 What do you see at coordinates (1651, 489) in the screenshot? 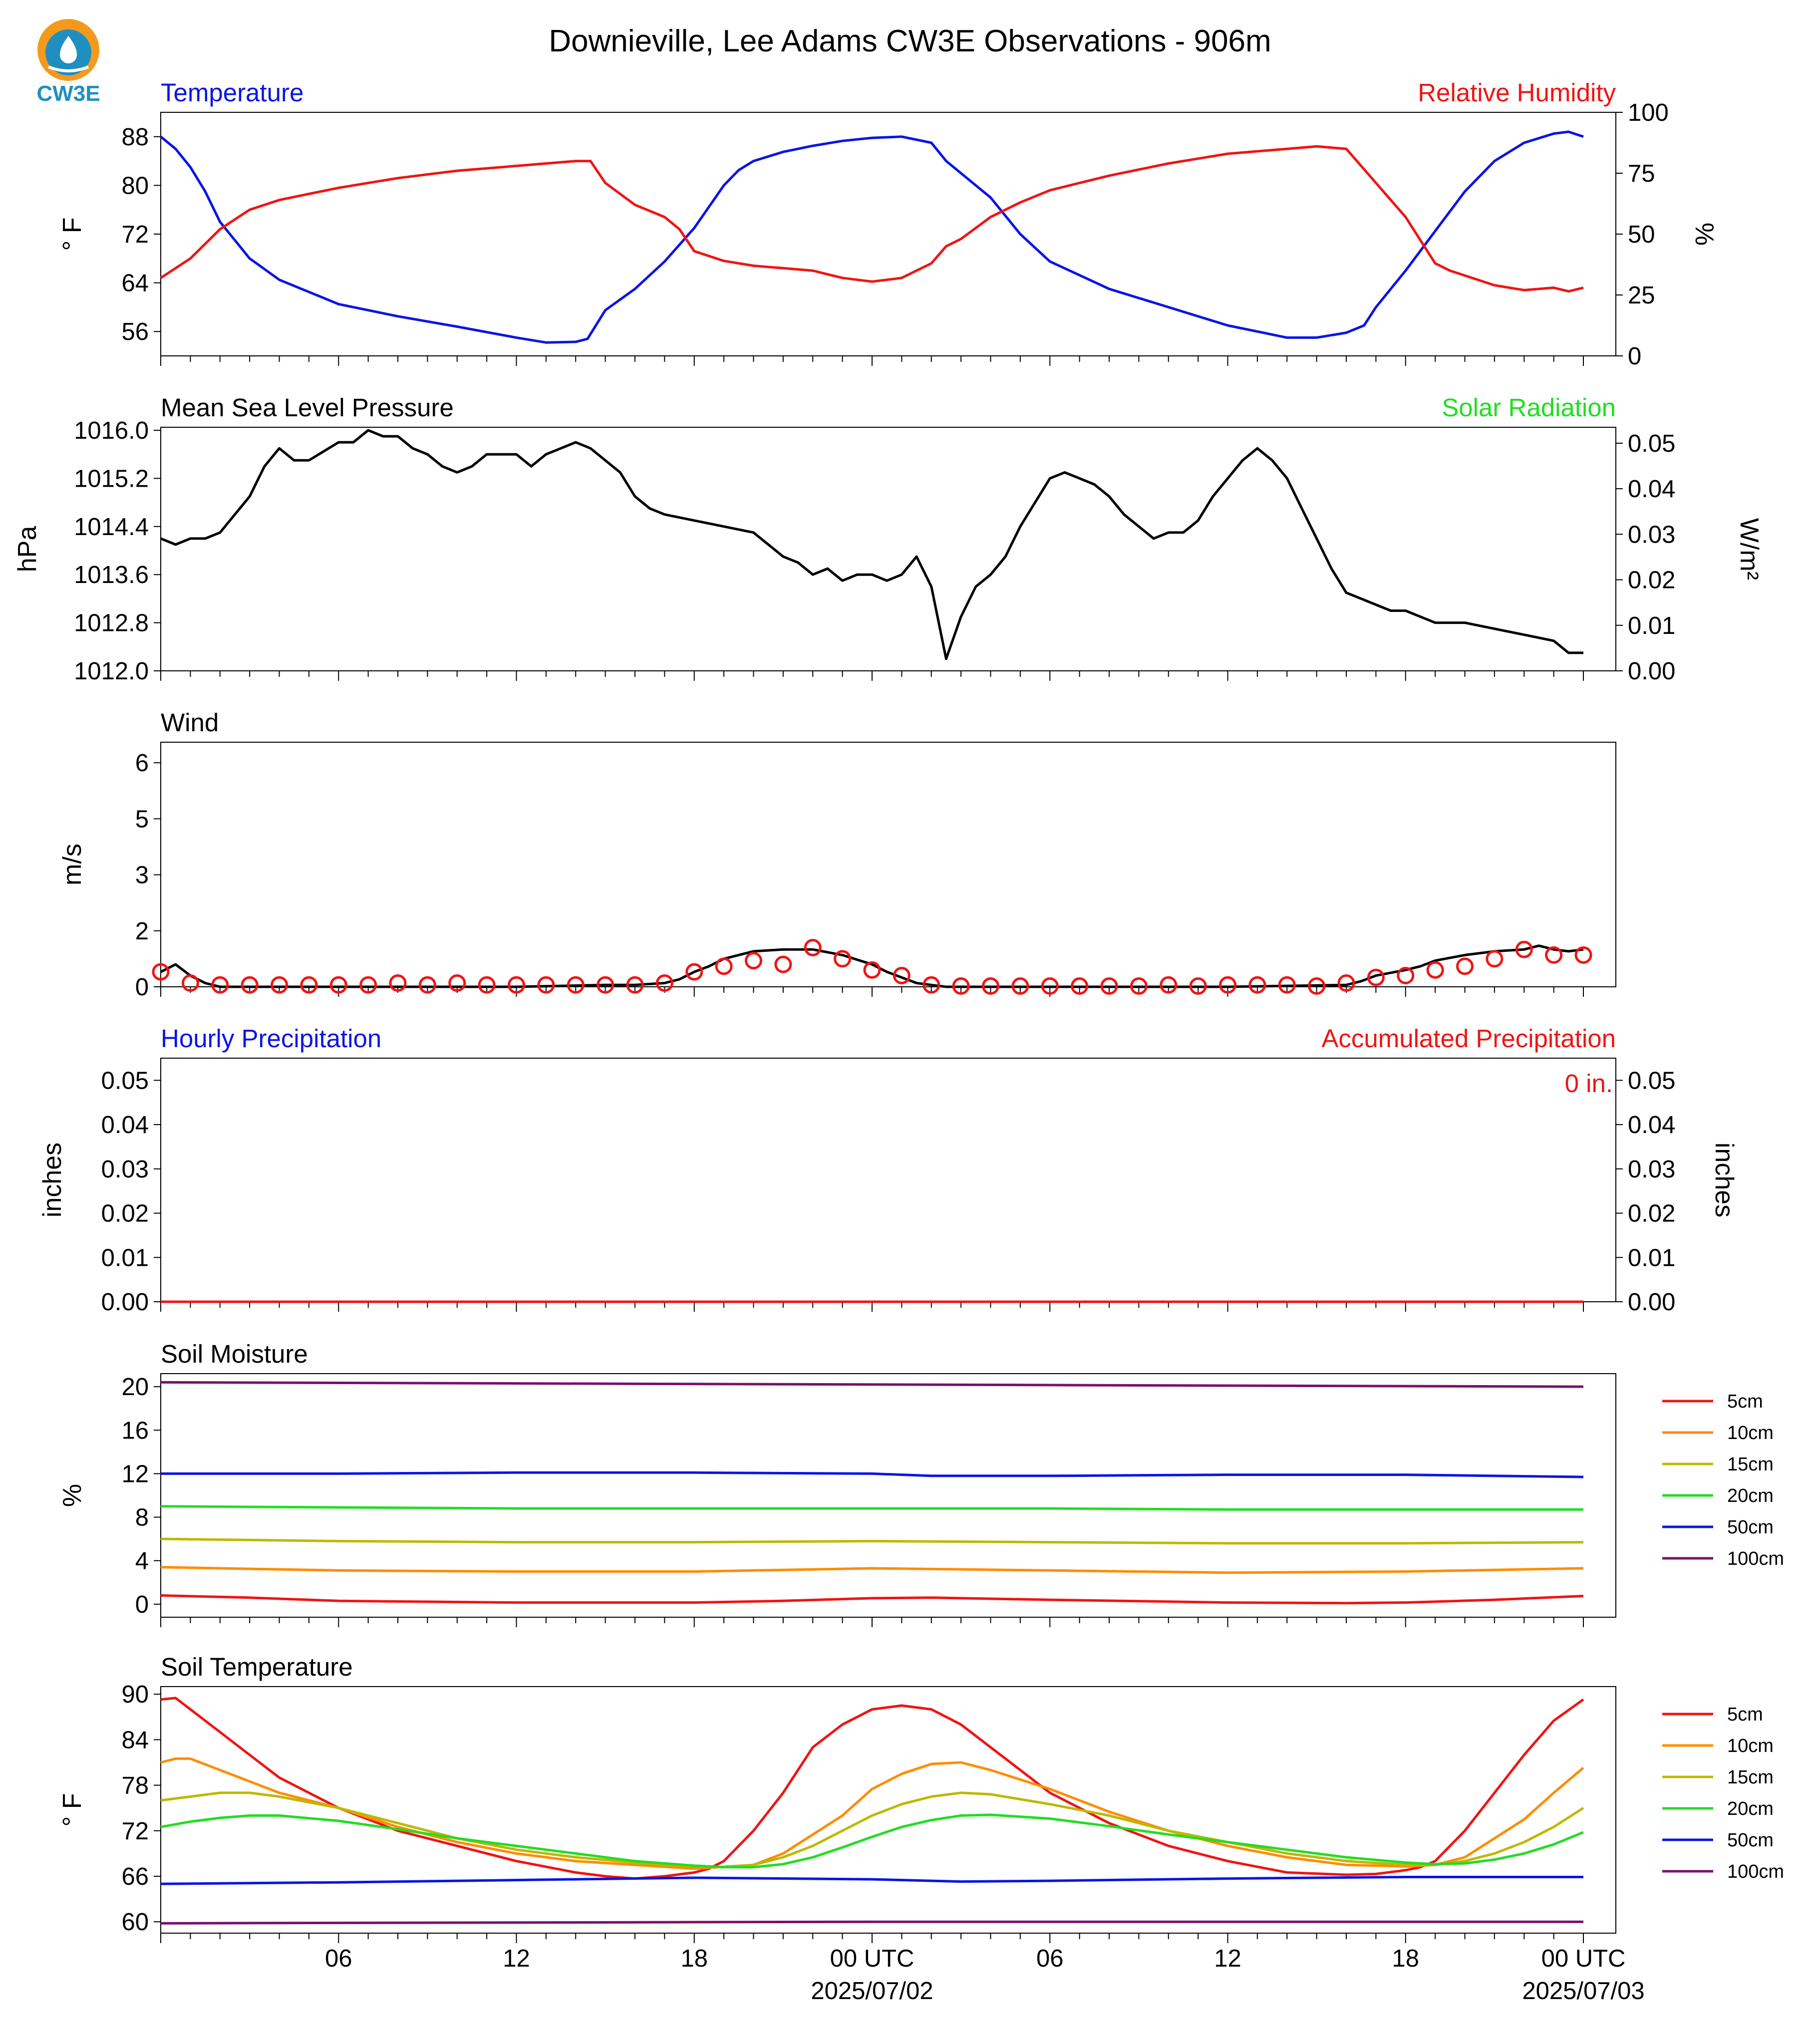
I see `y-right-tick-label: 0.04` at bounding box center [1651, 489].